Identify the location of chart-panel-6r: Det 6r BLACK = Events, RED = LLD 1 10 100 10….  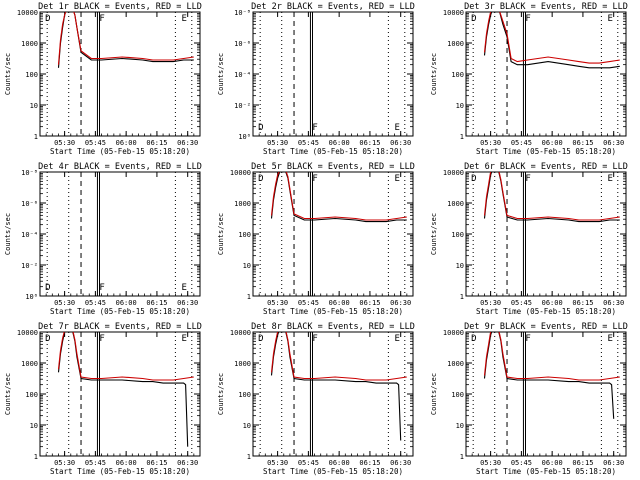
(529, 239).